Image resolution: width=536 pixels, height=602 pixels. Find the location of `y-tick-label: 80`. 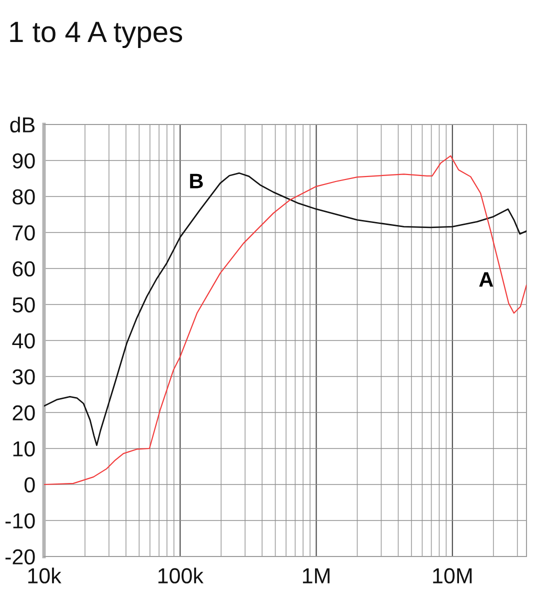

y-tick-label: 80 is located at coordinates (23, 197).